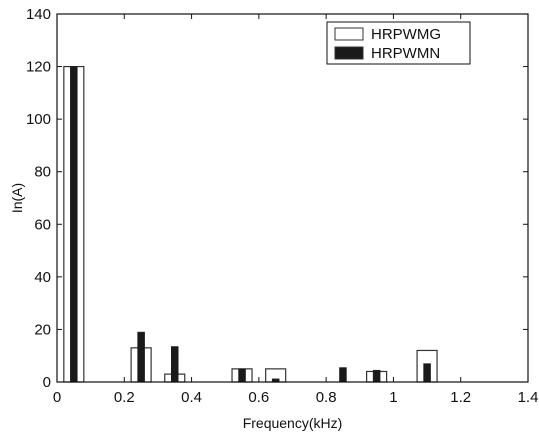  I want to click on x-tick-label-6: 1.2, so click(460, 397).